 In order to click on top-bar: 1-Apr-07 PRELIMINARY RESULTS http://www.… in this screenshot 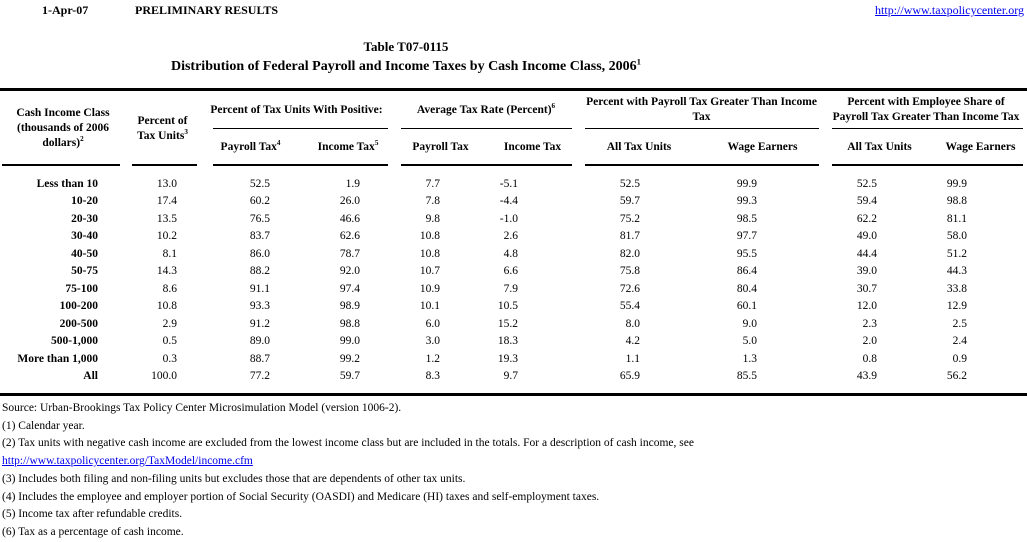, I will do `click(513, 9)`.